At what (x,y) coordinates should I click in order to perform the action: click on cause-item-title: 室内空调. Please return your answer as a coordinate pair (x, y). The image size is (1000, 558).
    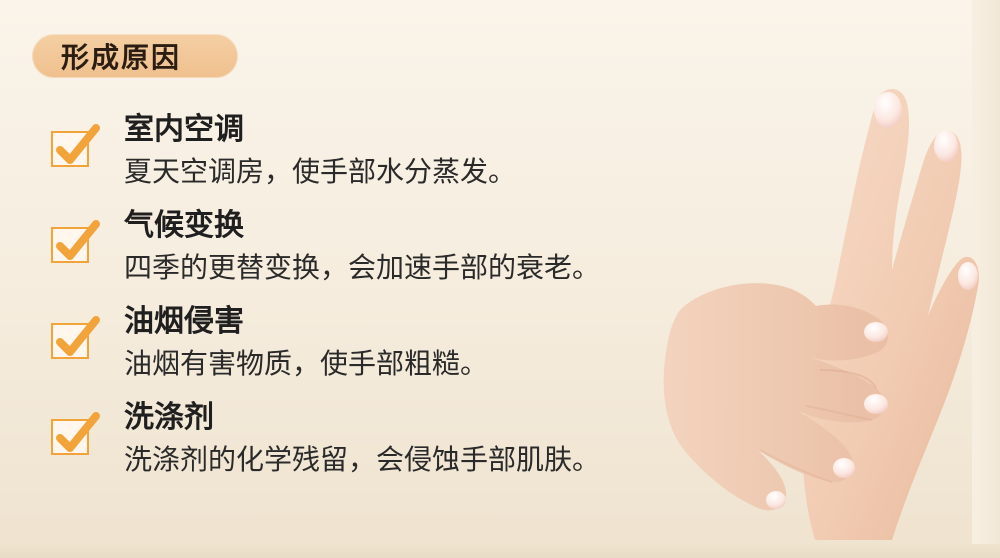
    Looking at the image, I should click on (184, 129).